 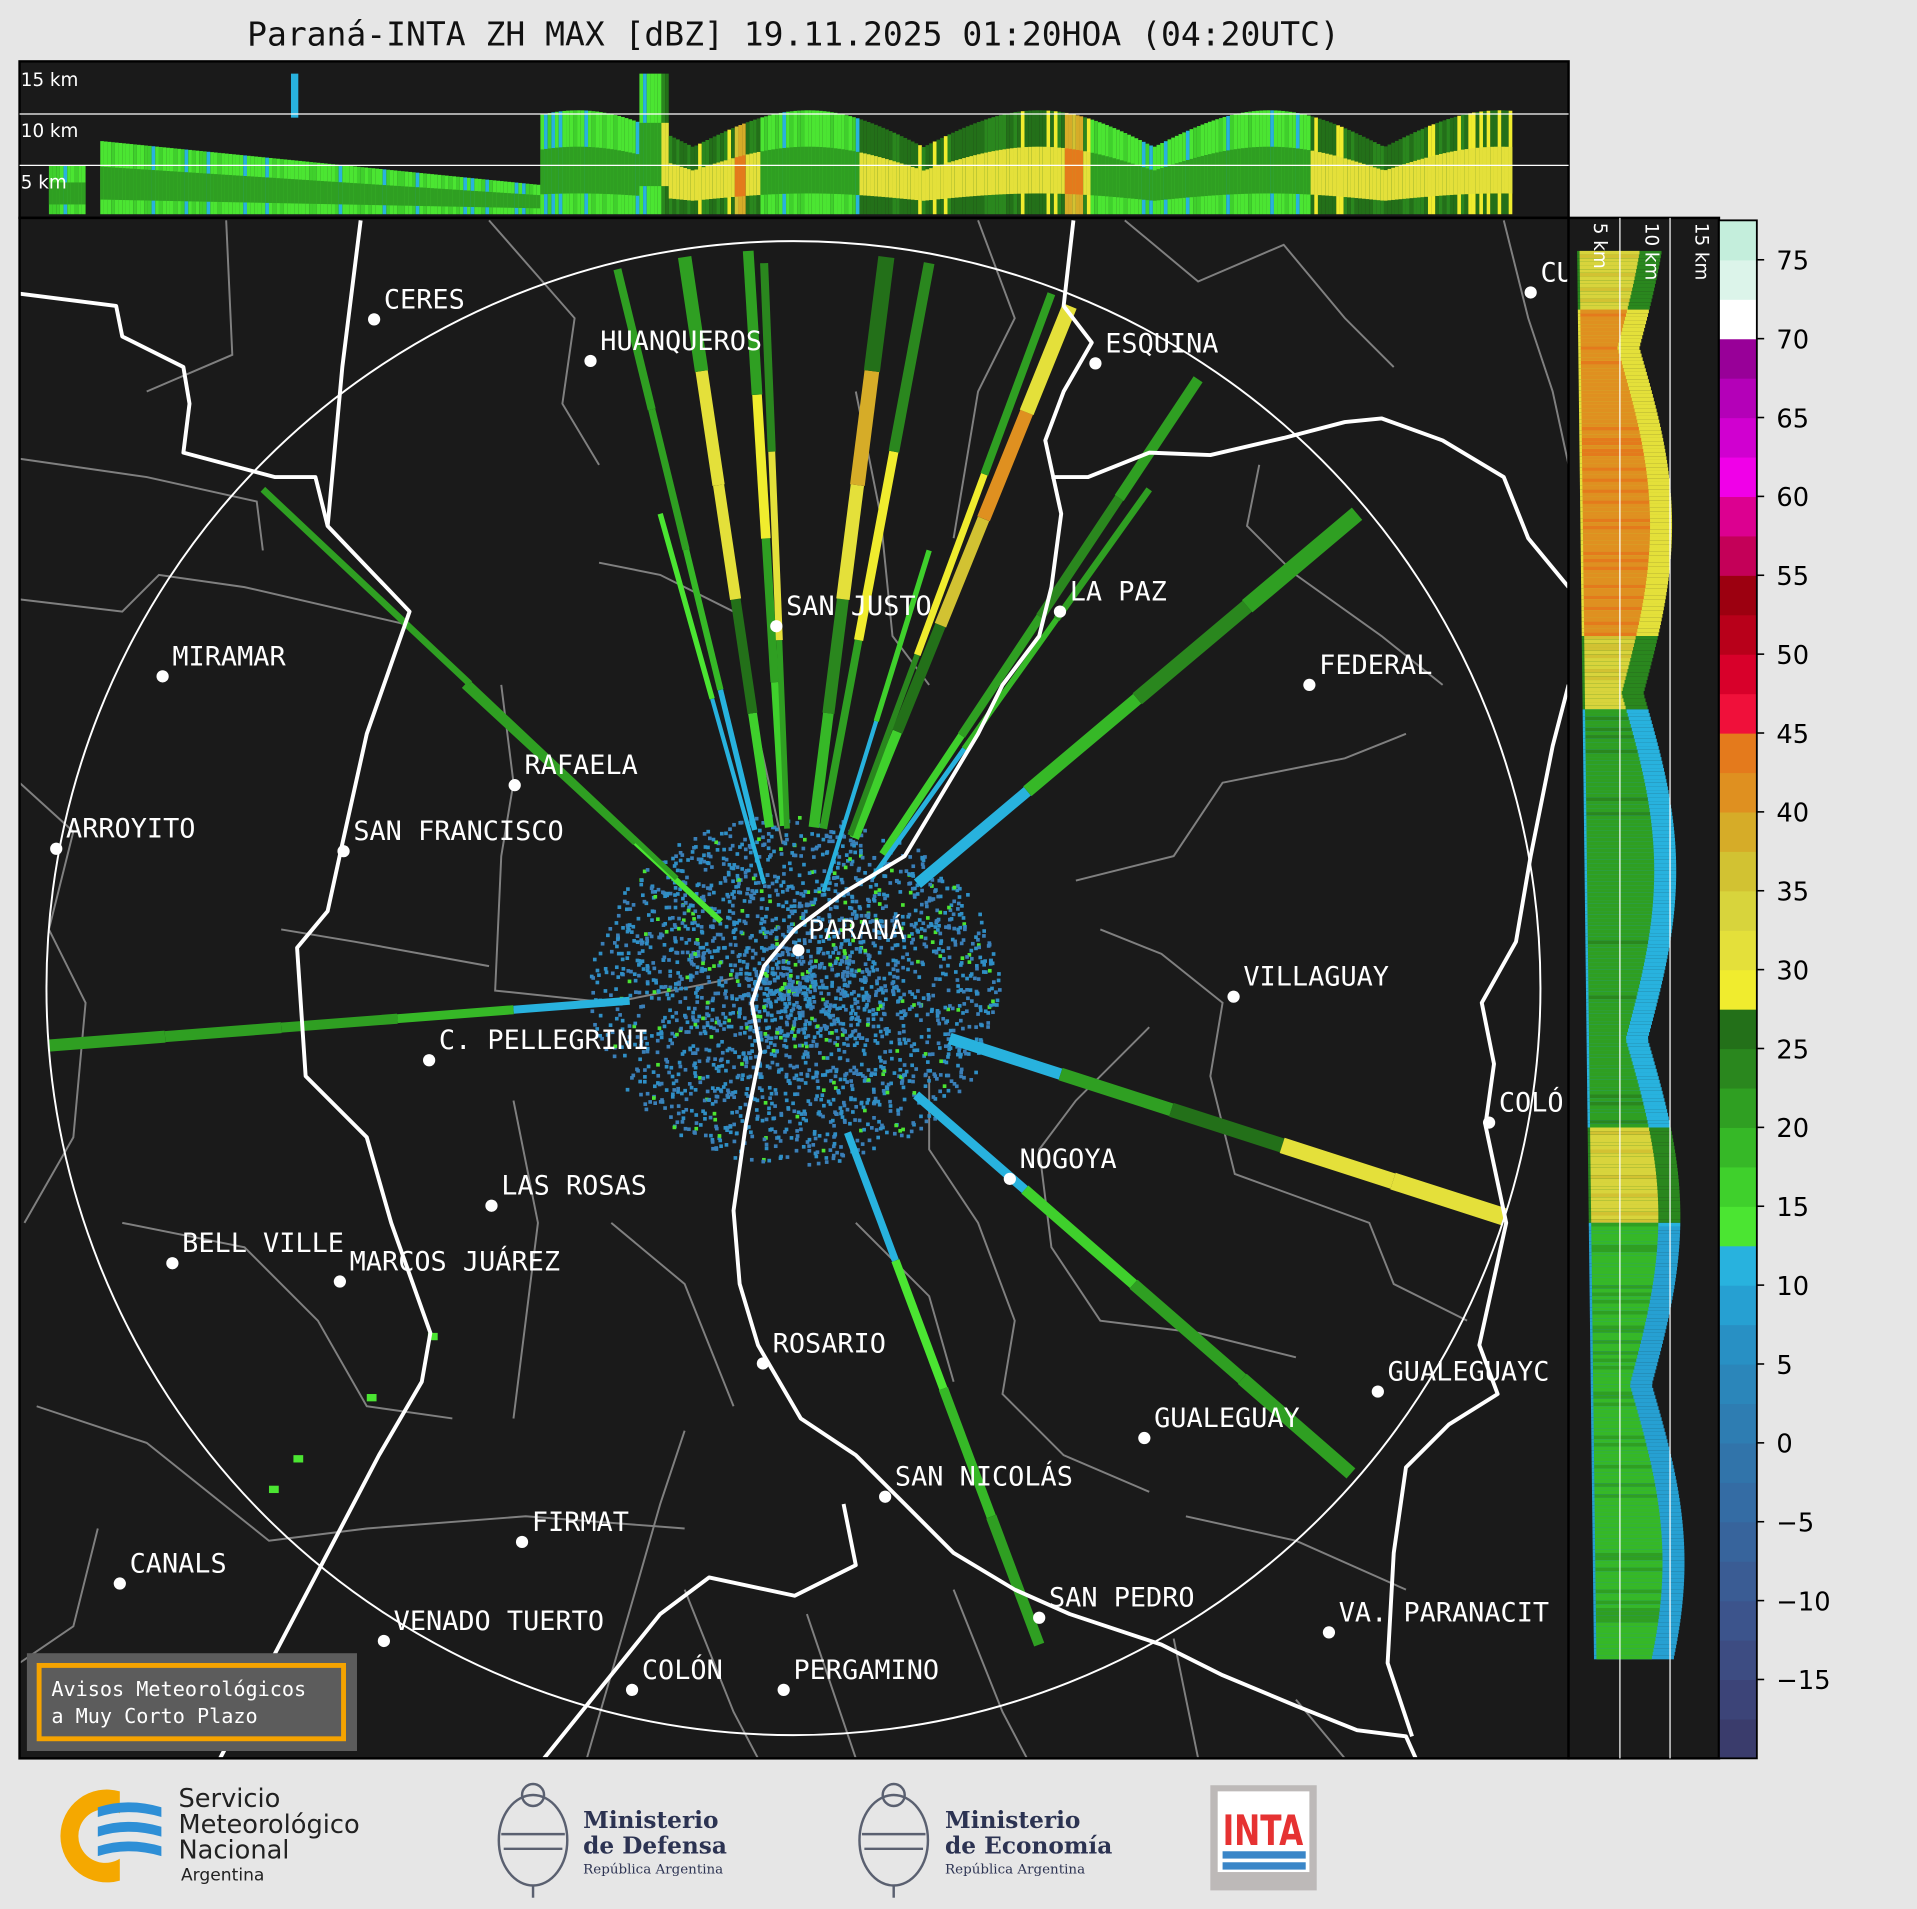 What do you see at coordinates (1460, 1377) in the screenshot?
I see `city-marker: GUALEGUAYC` at bounding box center [1460, 1377].